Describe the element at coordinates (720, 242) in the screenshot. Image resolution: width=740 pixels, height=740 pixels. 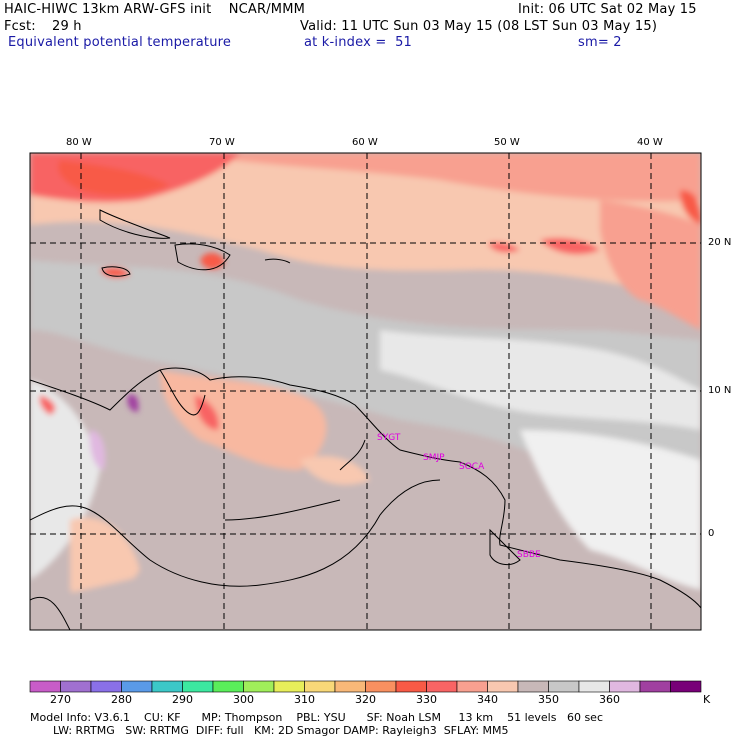
I see `lat-label-20n: 20 N` at that location.